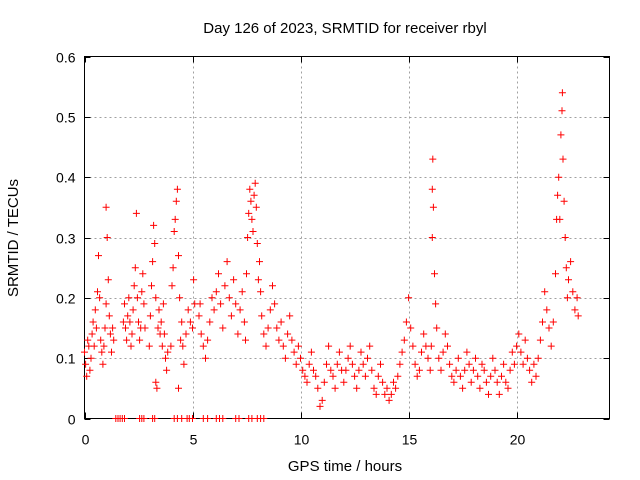 This screenshot has width=640, height=480. I want to click on y-tick-label: 0.1, so click(66, 359).